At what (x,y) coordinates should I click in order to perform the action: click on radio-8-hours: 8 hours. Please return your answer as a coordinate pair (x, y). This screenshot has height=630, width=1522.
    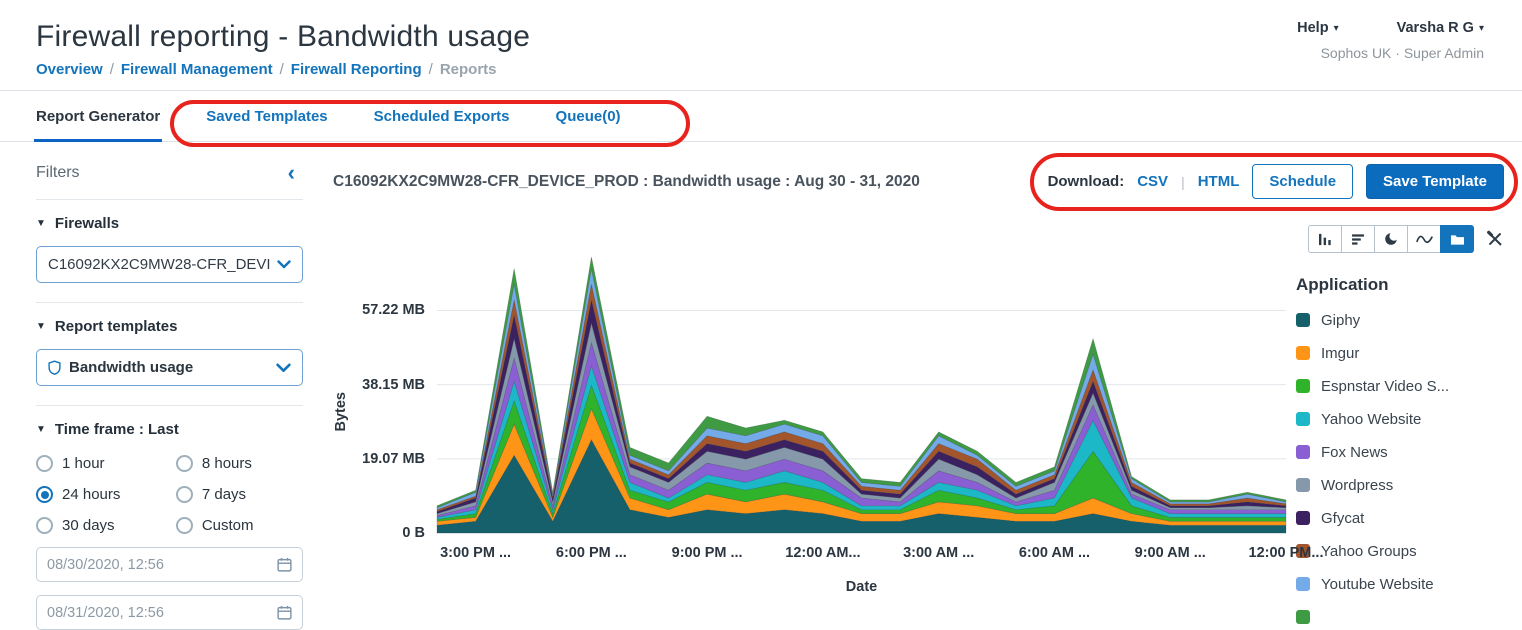
    Looking at the image, I should click on (239, 463).